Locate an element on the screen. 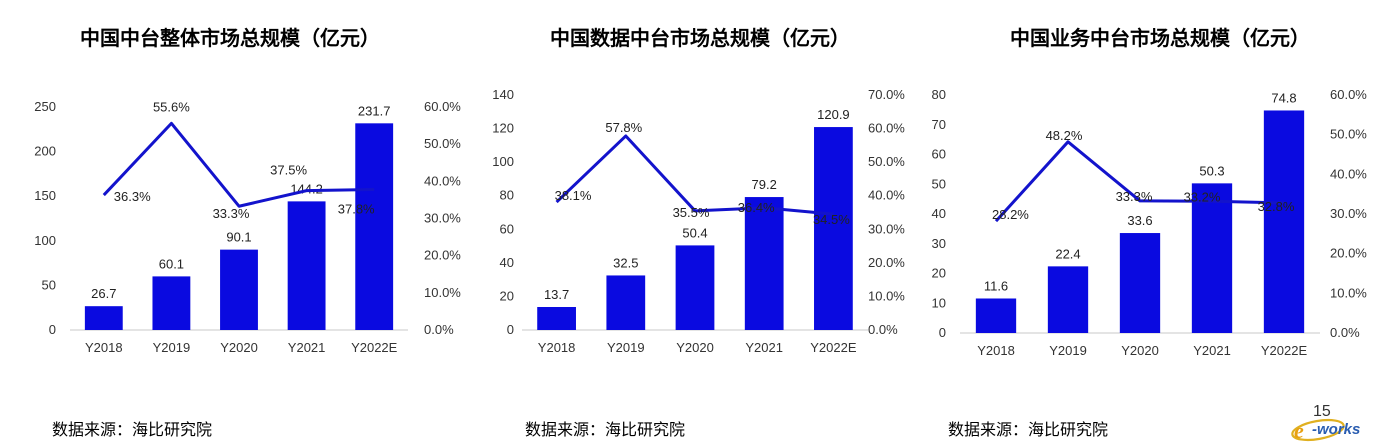  chart-title: 中国数据中台市场总规模（亿元） is located at coordinates (700, 38).